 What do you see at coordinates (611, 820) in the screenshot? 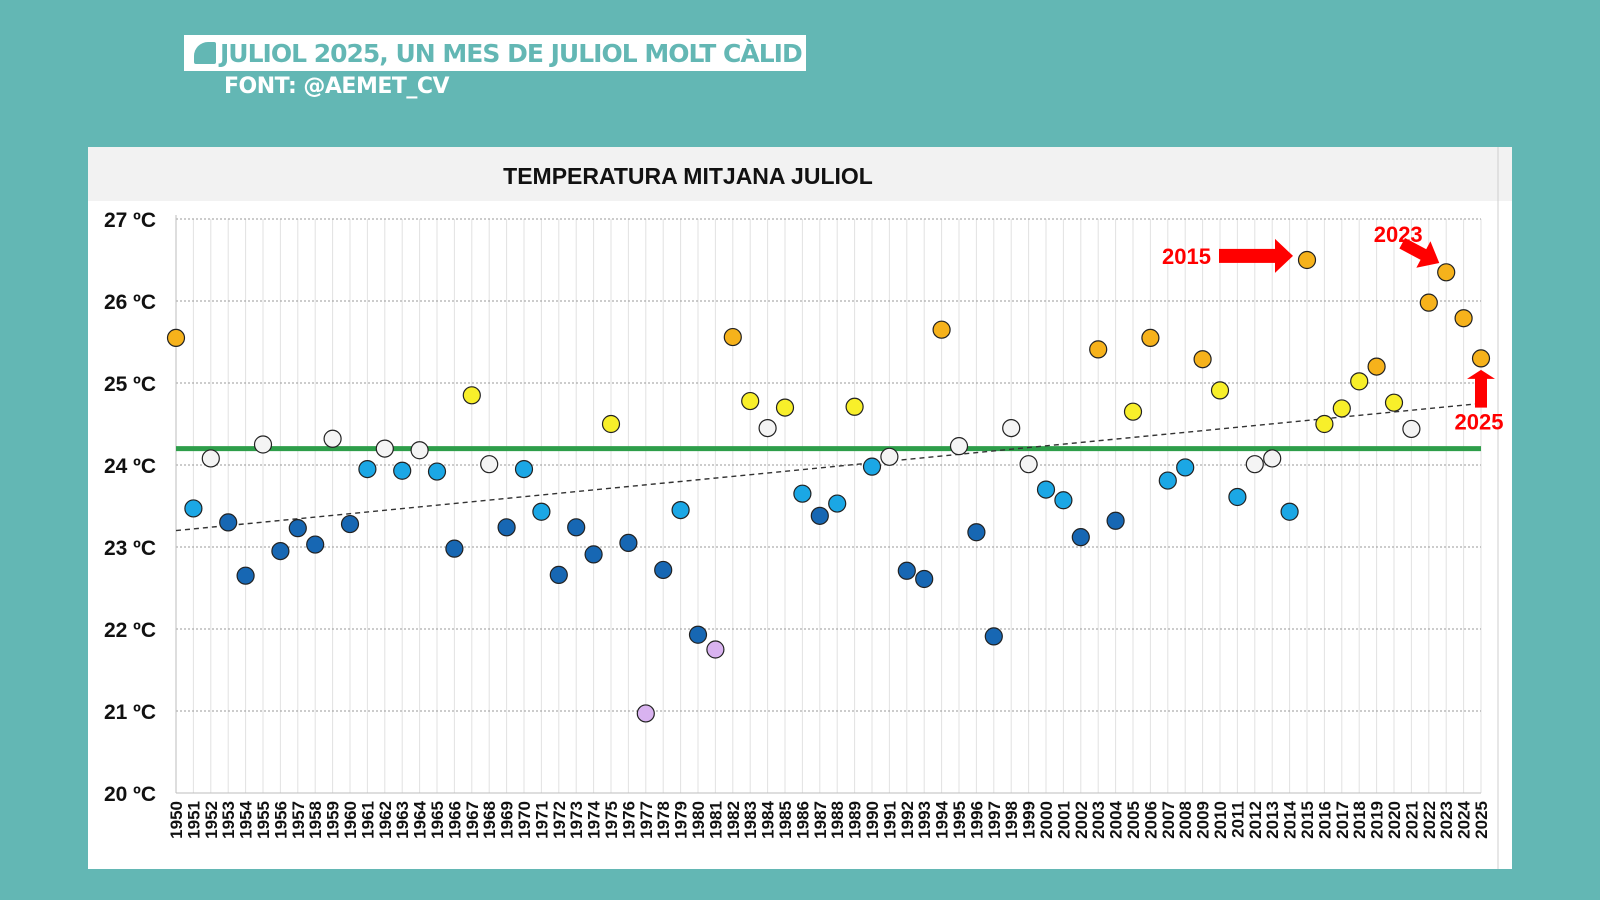
I see `x-tick-label: 1975` at bounding box center [611, 820].